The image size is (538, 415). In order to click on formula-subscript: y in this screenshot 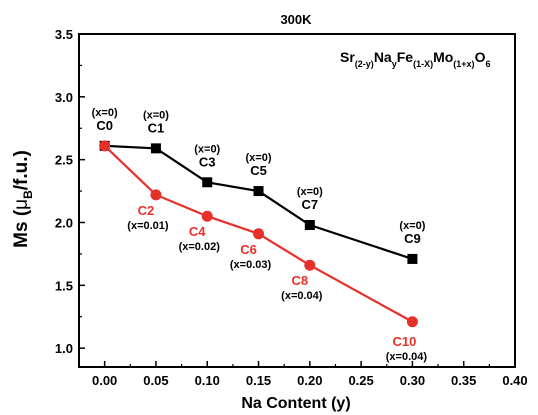, I will do `click(394, 64)`.